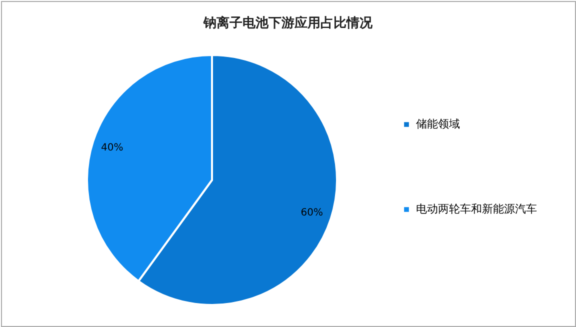 Image resolution: width=576 pixels, height=327 pixels. What do you see at coordinates (288, 23) in the screenshot?
I see `chart-title: 钠离子电池下游应用占比情况` at bounding box center [288, 23].